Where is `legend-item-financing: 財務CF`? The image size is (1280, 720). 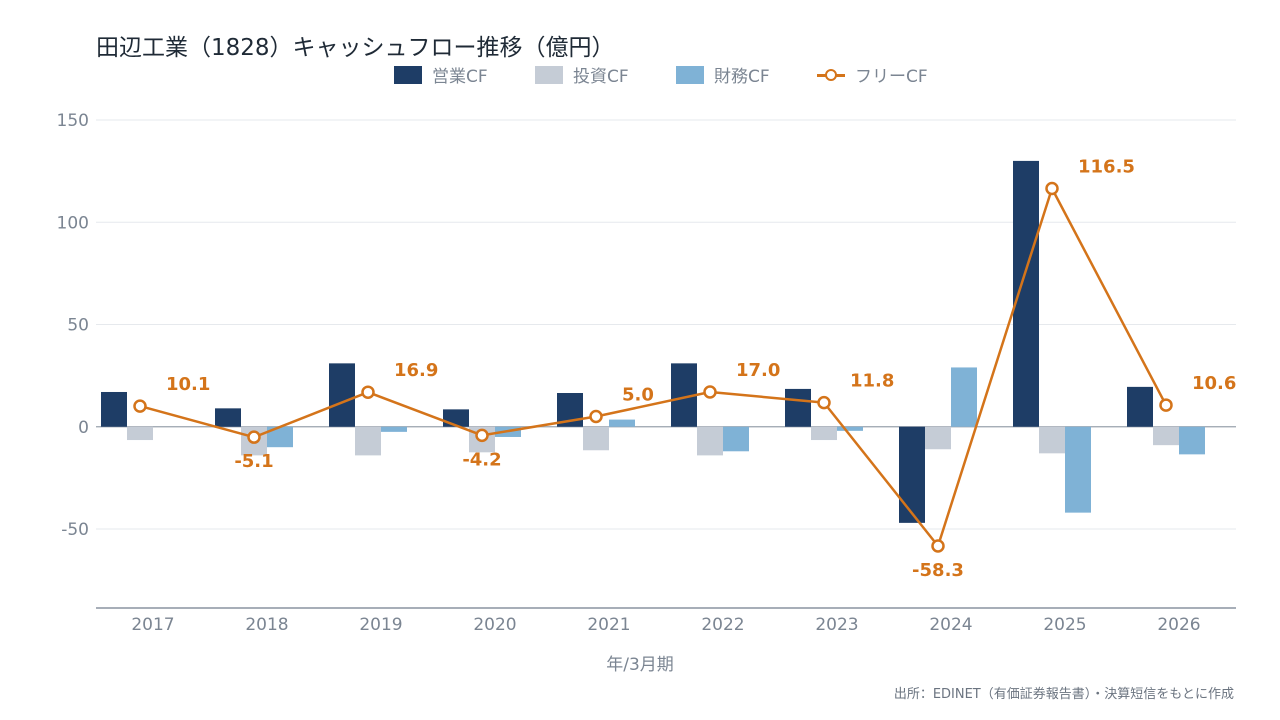 legend-item-financing: 財務CF is located at coordinates (723, 74).